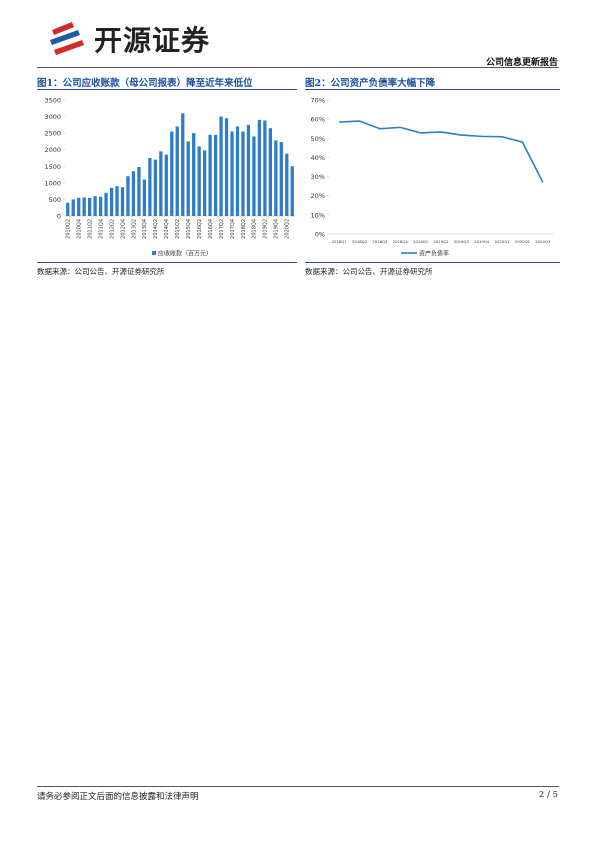  Describe the element at coordinates (123, 229) in the screenshot. I see `x-tick-label: 2012Q4` at that location.